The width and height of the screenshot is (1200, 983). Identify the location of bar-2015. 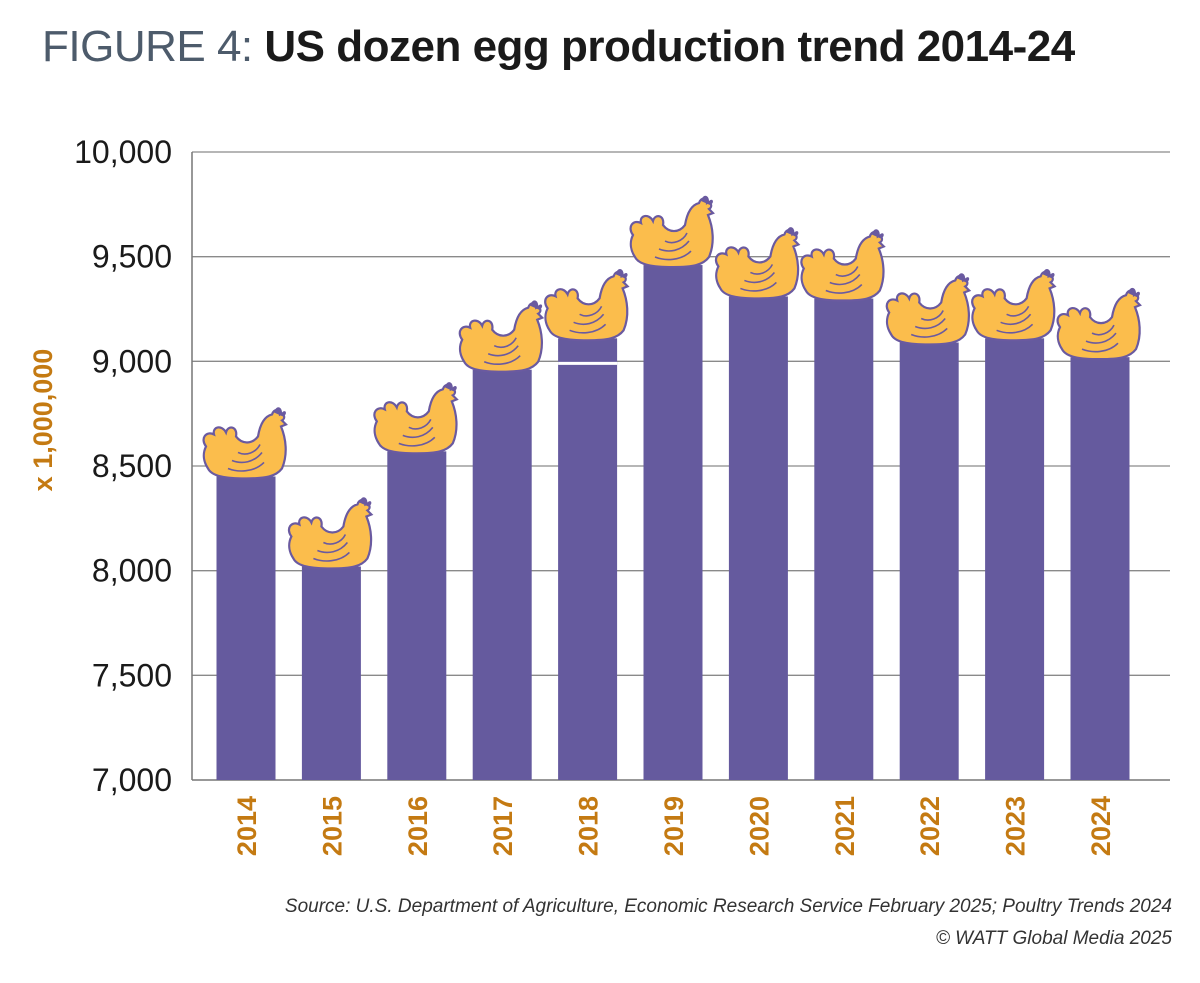
(331, 673).